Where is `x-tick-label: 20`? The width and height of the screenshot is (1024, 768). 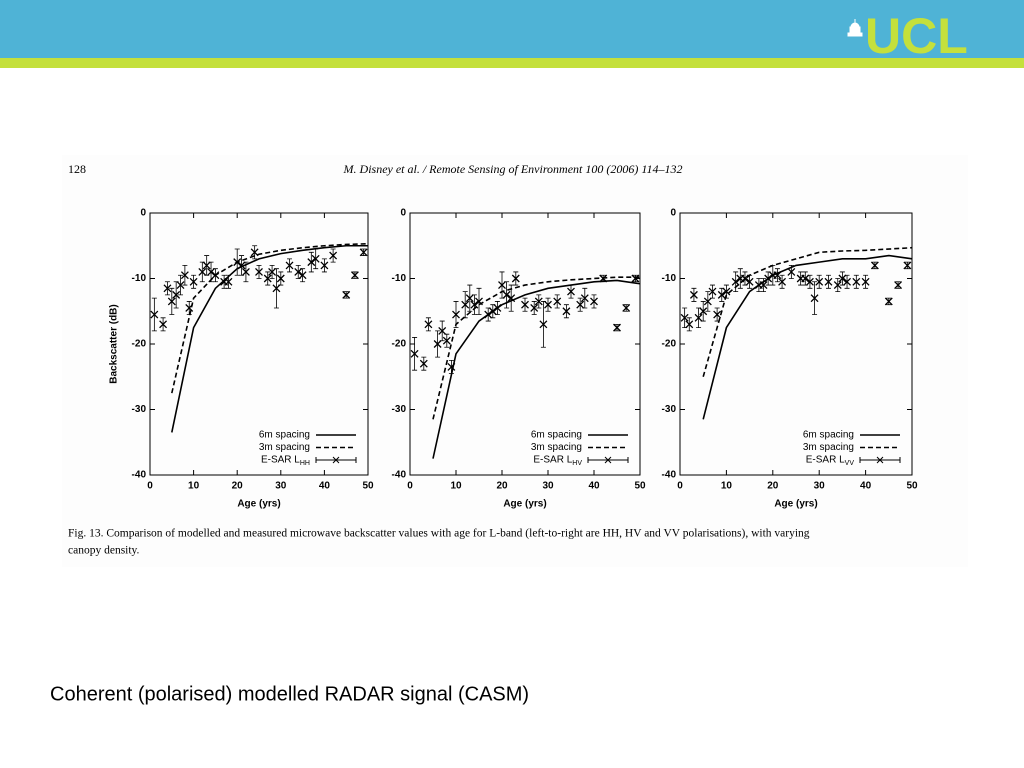
x-tick-label: 20 is located at coordinates (502, 486).